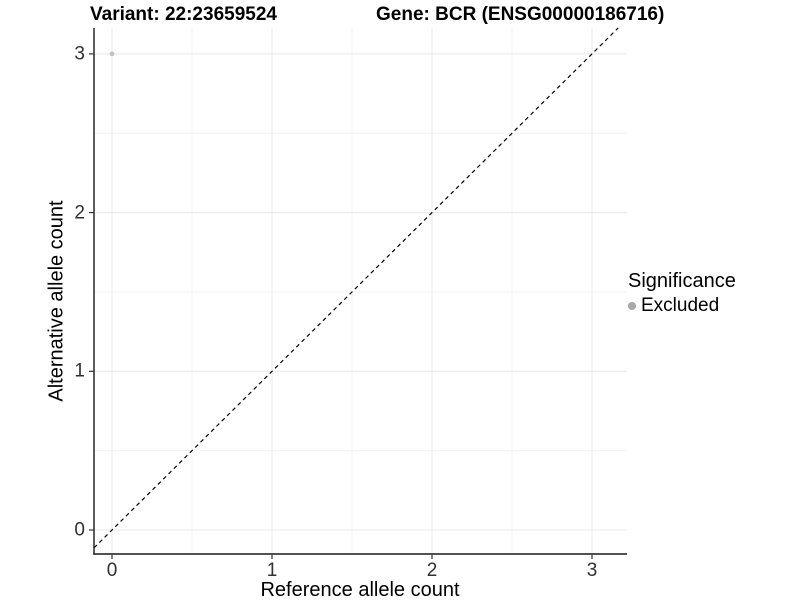  I want to click on legend-point-icon, so click(632, 306).